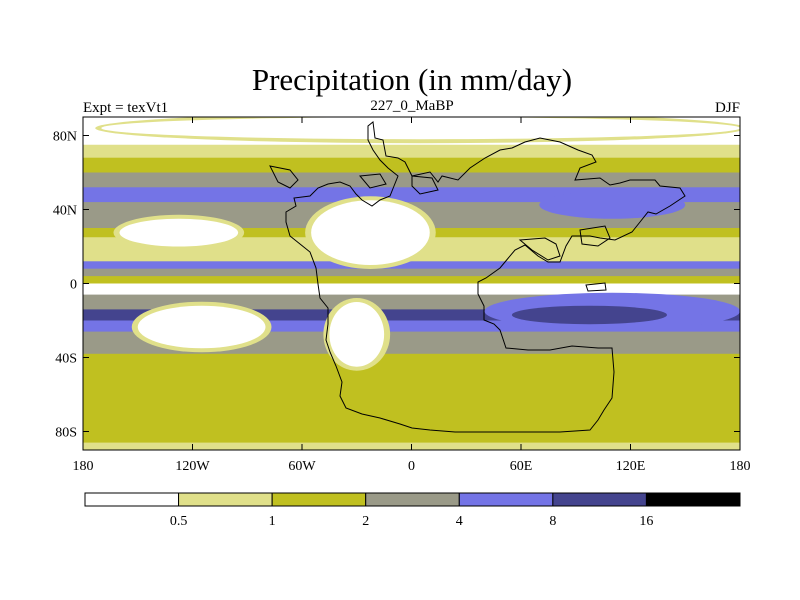 This screenshot has height=600, width=800. Describe the element at coordinates (201, 327) in the screenshot. I see `eastern-ocean-dry-zone` at that location.